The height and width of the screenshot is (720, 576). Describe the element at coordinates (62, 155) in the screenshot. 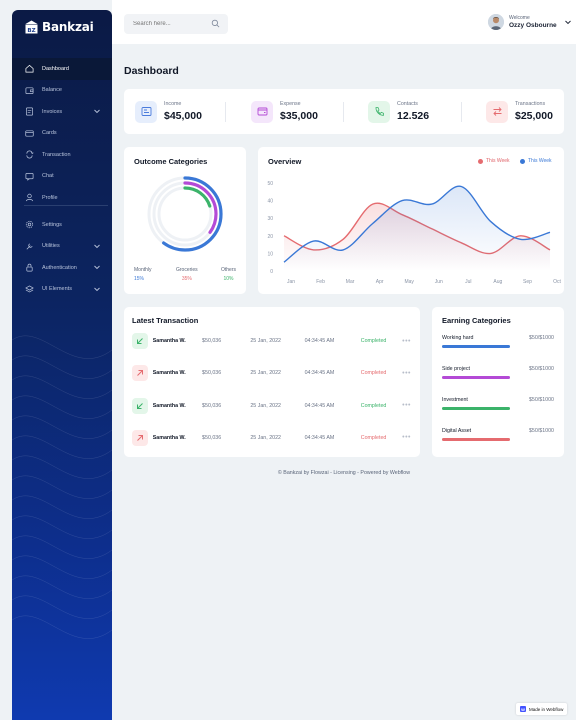

I see `sidebar-item-transaction: Transaction` at that location.